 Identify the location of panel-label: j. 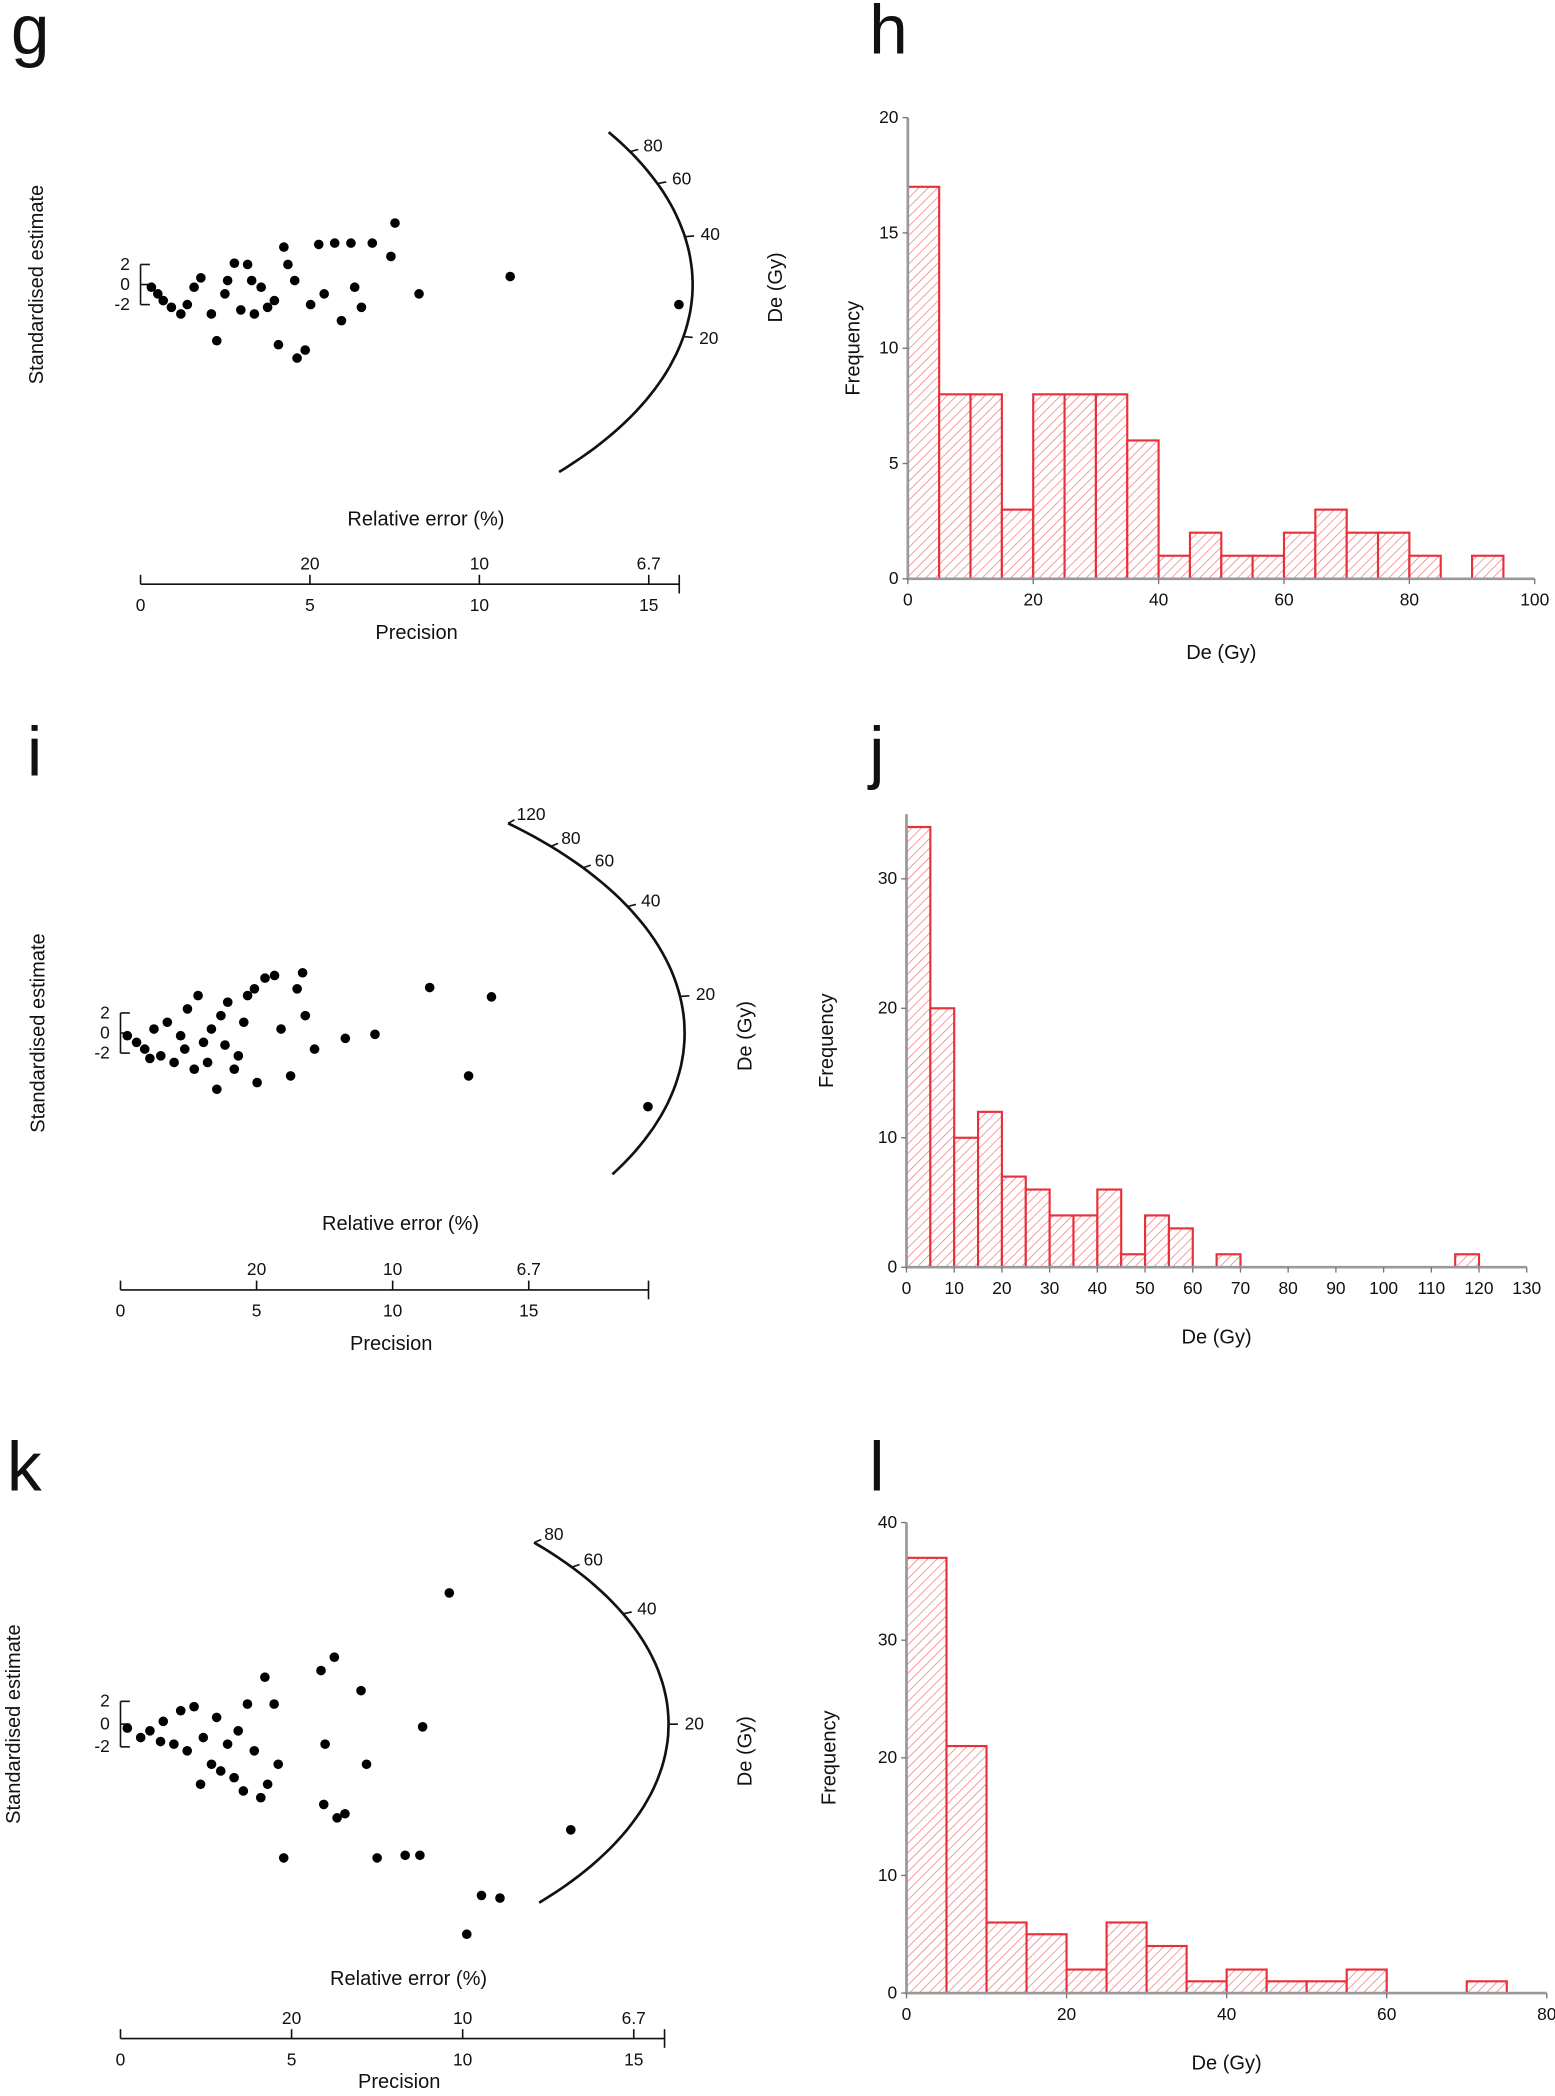
(875, 751).